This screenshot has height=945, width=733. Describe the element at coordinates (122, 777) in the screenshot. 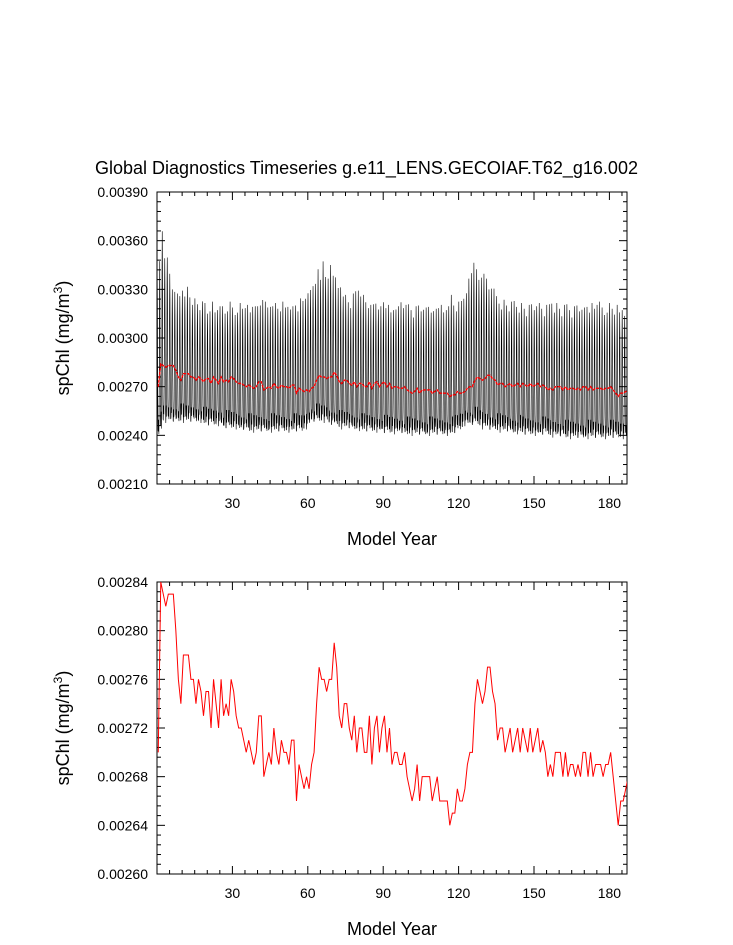

I see `y-tick-label: 0.00268` at that location.